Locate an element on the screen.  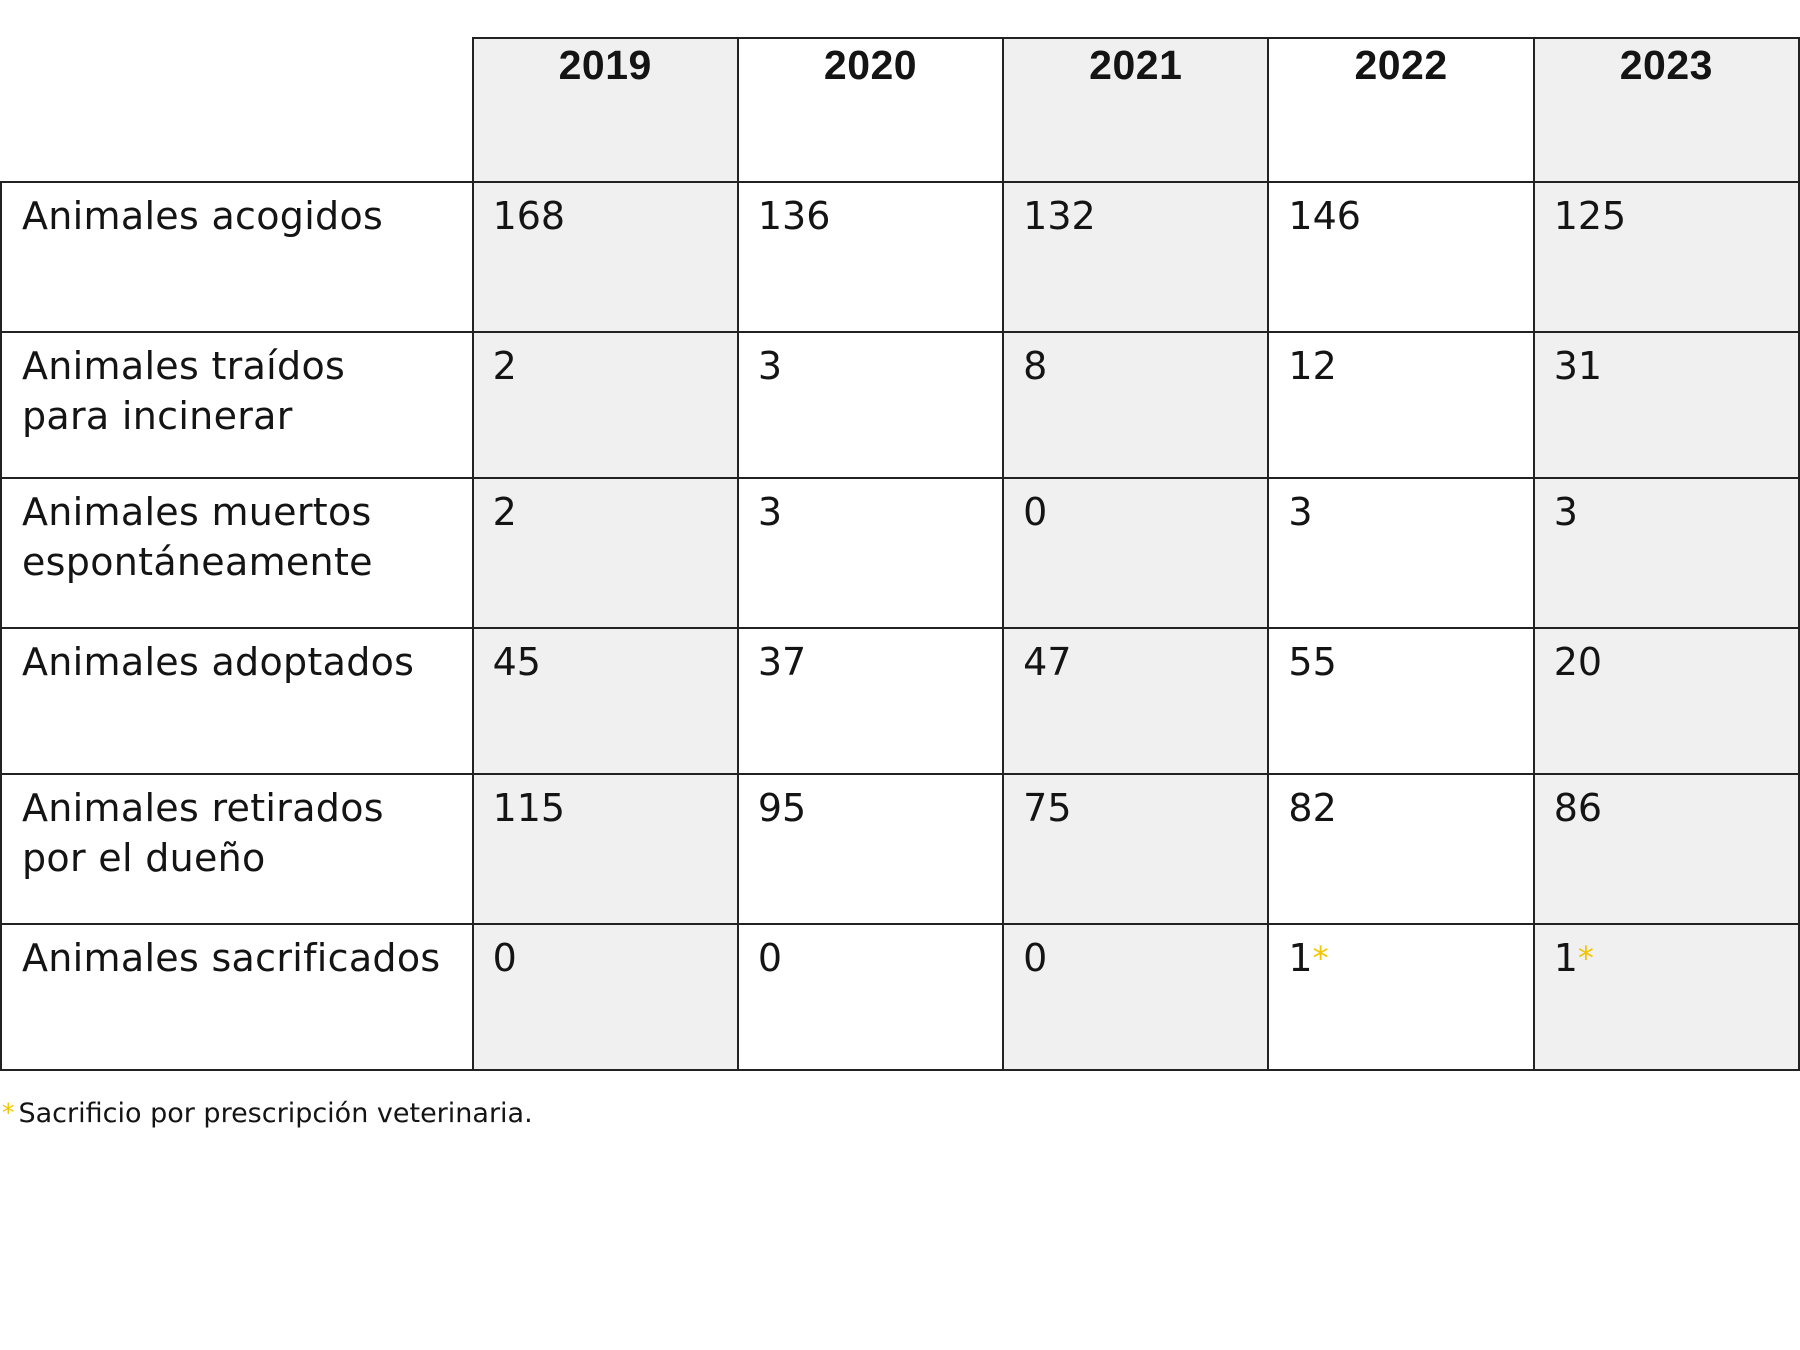
row-label: Animales retirados por el dueño is located at coordinates (237, 849).